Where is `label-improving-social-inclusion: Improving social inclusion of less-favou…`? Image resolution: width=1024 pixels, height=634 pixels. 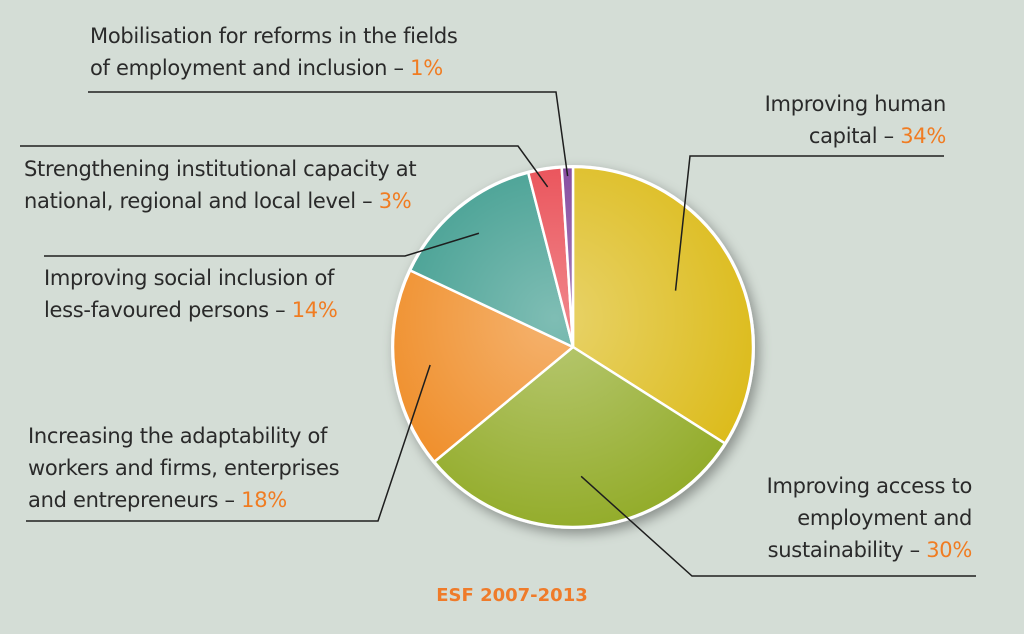 label-improving-social-inclusion: Improving social inclusion of less-favou… is located at coordinates (191, 294).